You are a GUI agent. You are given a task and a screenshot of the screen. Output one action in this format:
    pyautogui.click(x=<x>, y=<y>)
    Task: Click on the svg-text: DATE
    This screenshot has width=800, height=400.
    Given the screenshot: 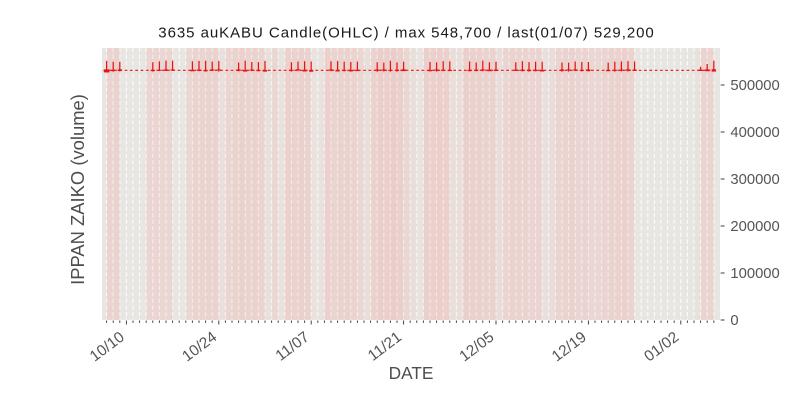 What is the action you would take?
    pyautogui.click(x=411, y=373)
    